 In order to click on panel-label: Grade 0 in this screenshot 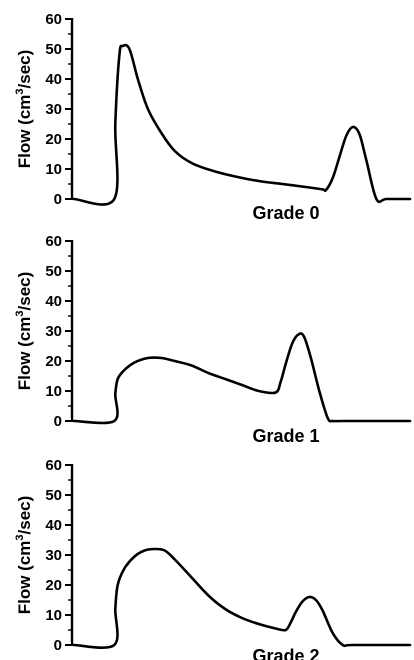, I will do `click(285, 213)`.